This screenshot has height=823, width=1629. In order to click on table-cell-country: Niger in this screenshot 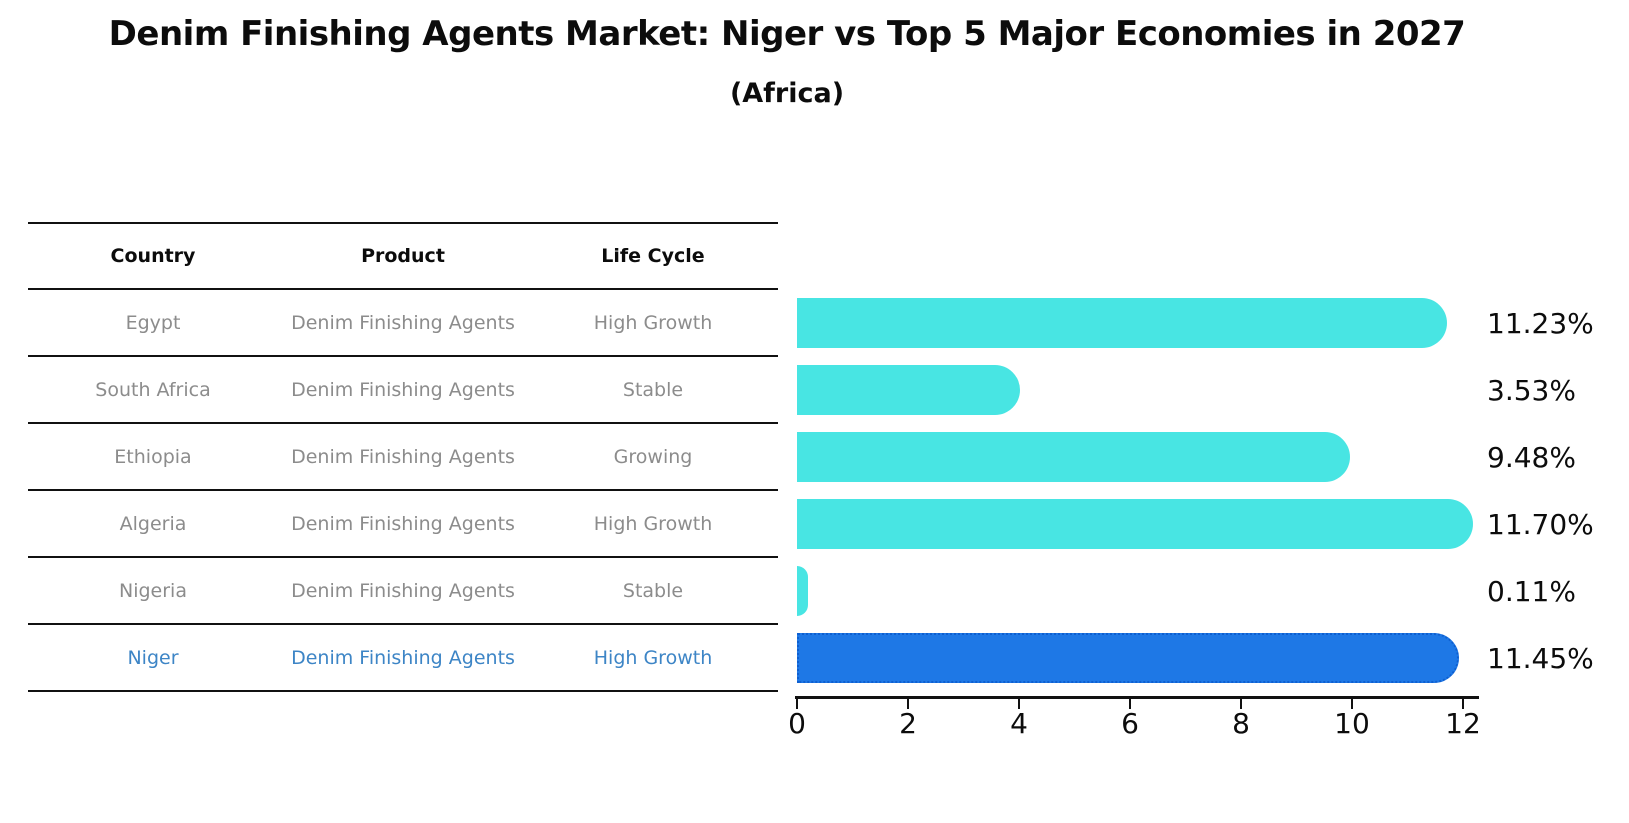, I will do `click(153, 657)`.